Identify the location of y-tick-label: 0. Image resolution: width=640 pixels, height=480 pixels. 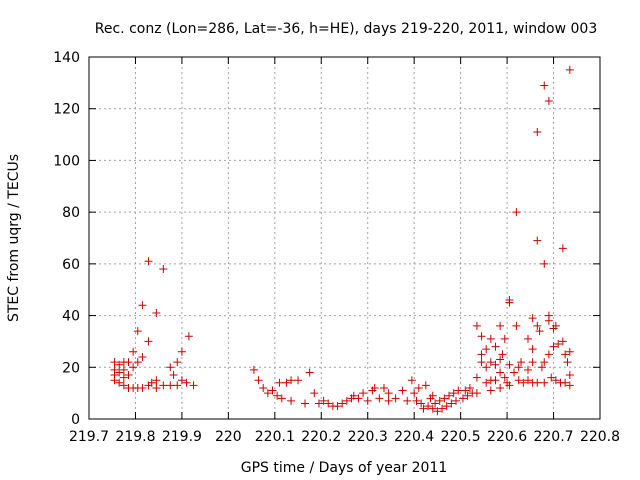
(75, 420).